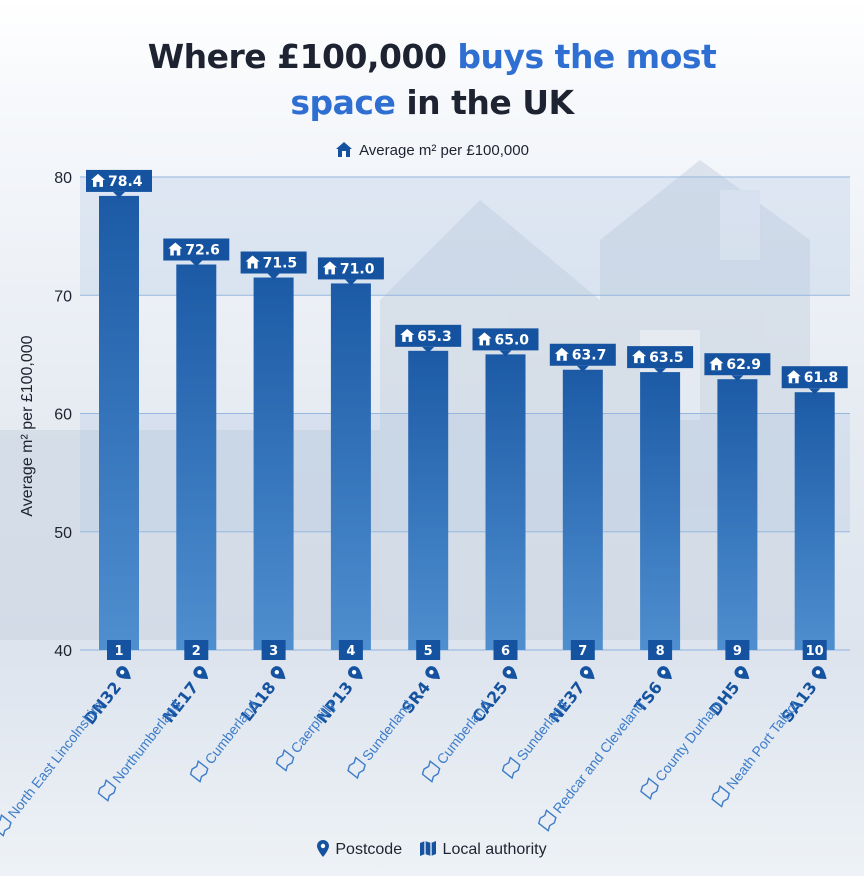  What do you see at coordinates (666, 358) in the screenshot?
I see `bar-value-label: 63.5` at bounding box center [666, 358].